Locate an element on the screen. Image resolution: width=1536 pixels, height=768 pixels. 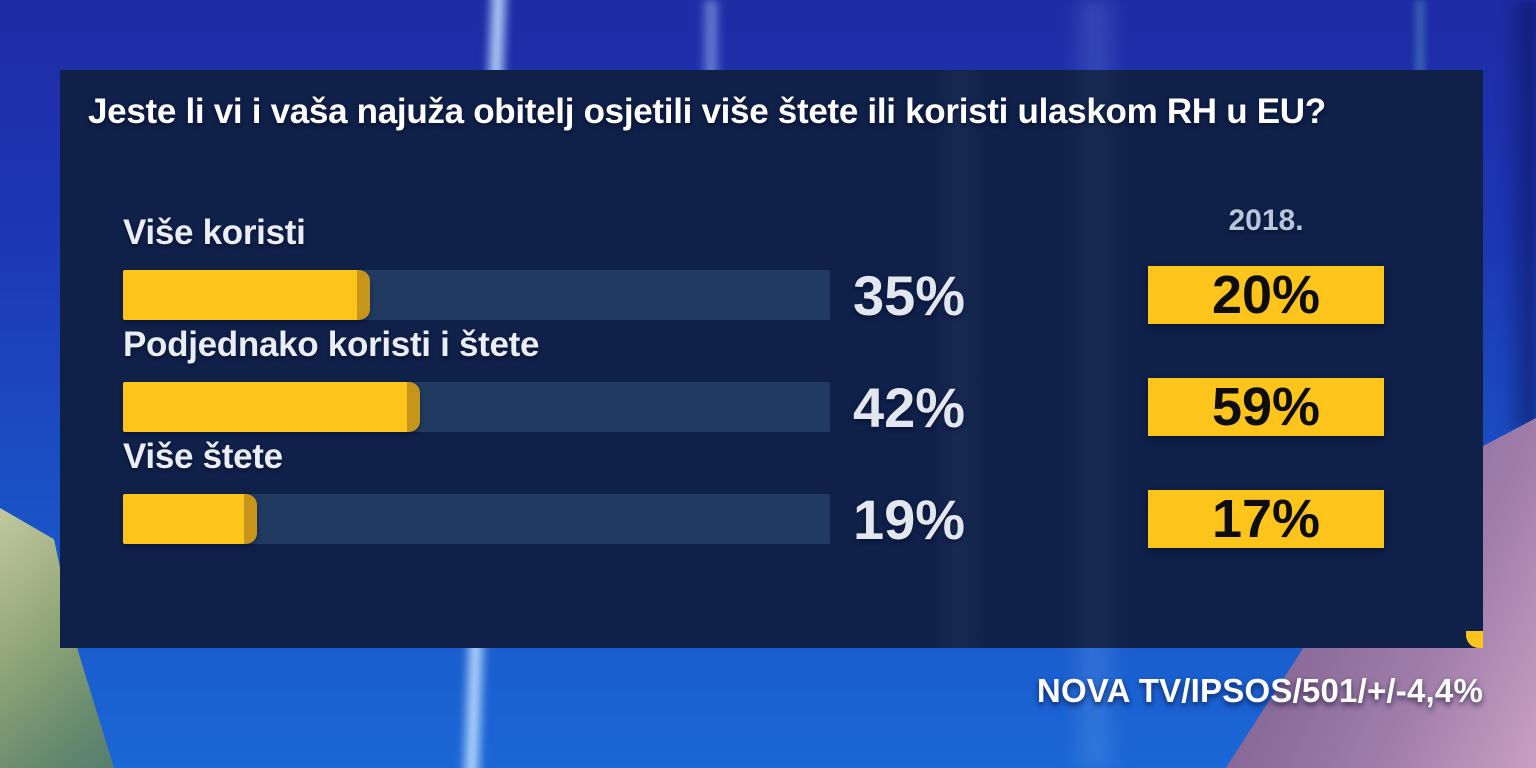
category-label: Više koristi is located at coordinates (214, 232).